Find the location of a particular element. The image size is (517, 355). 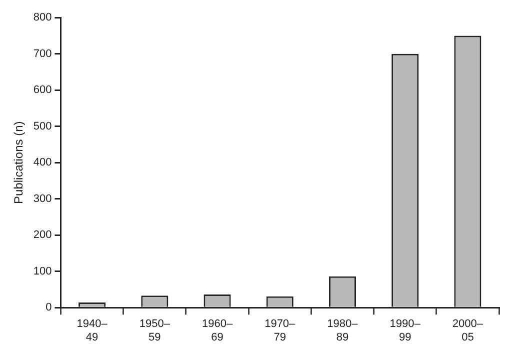

y-tick-label: 300 is located at coordinates (42, 198).